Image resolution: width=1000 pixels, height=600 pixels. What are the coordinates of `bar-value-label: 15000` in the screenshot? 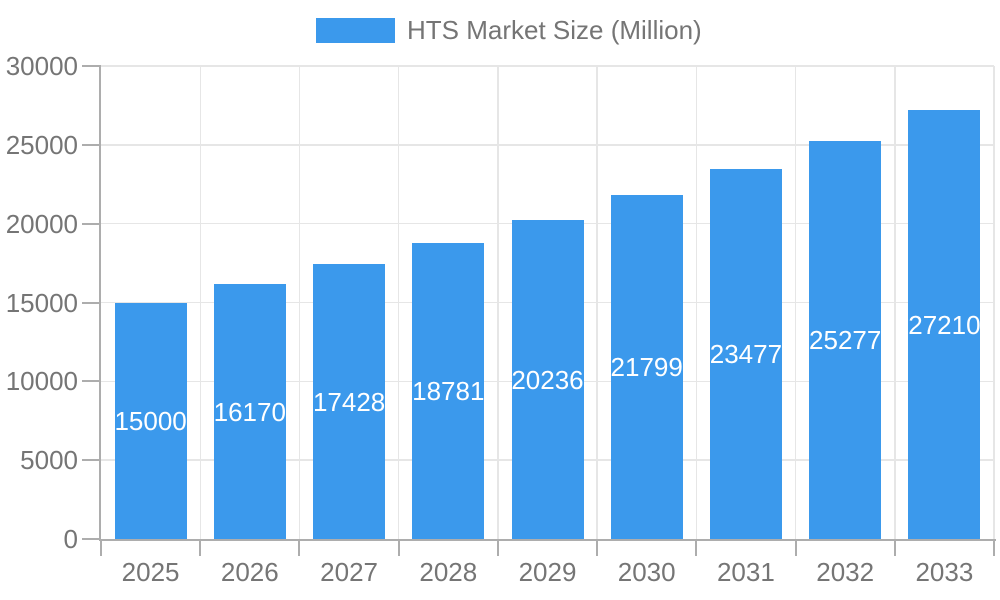 It's located at (150, 420).